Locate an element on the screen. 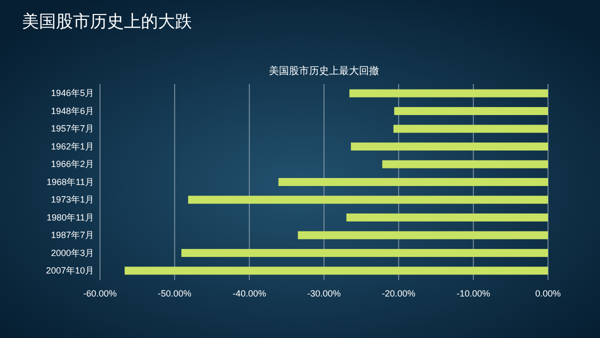 This screenshot has width=600, height=338. y-tick-label: 1973年1月 is located at coordinates (72, 199).